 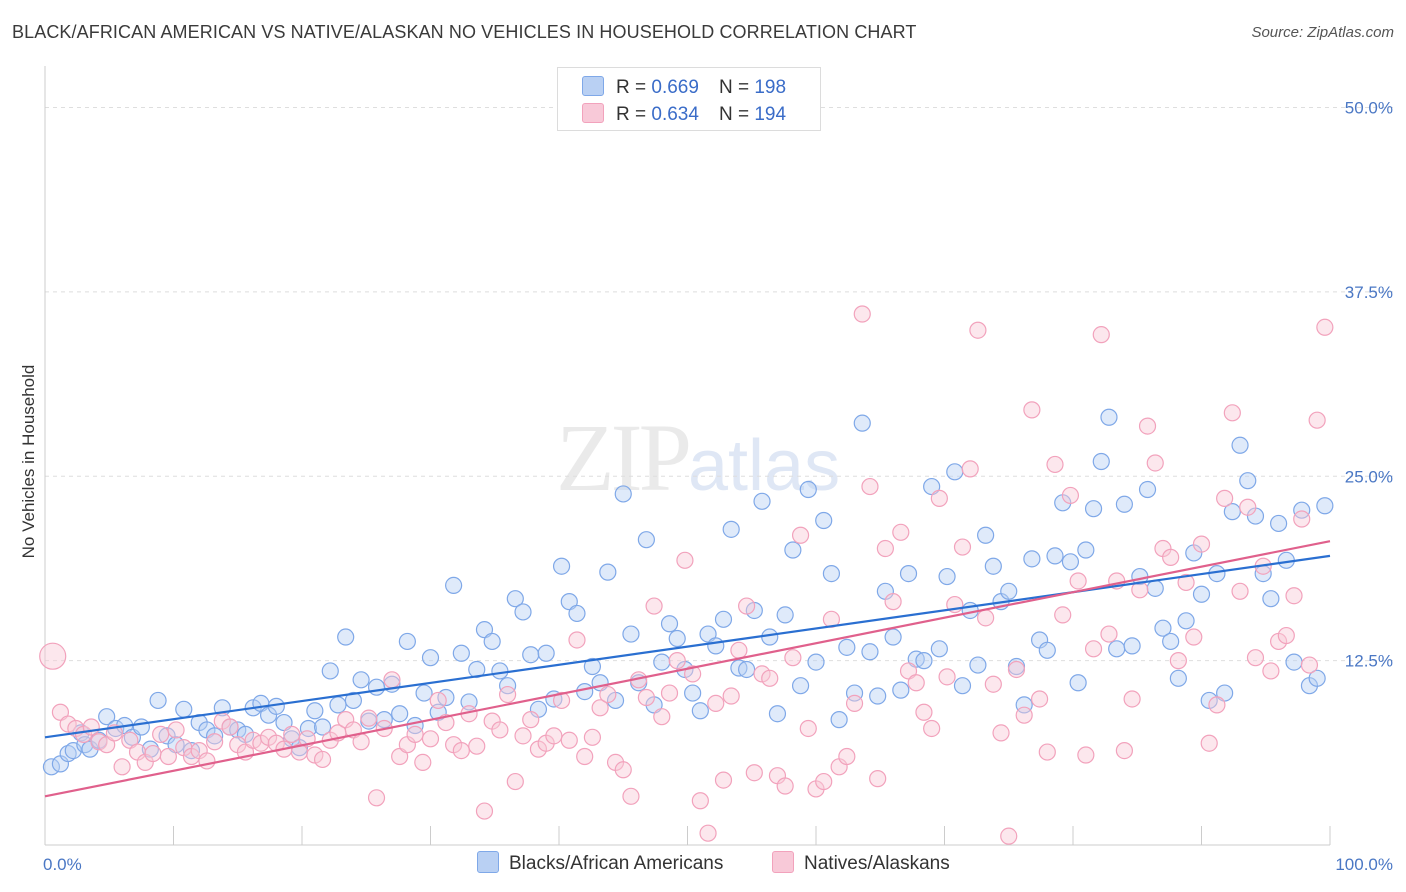 I want to click on legend-n-value-natives: 194, so click(x=770, y=114).